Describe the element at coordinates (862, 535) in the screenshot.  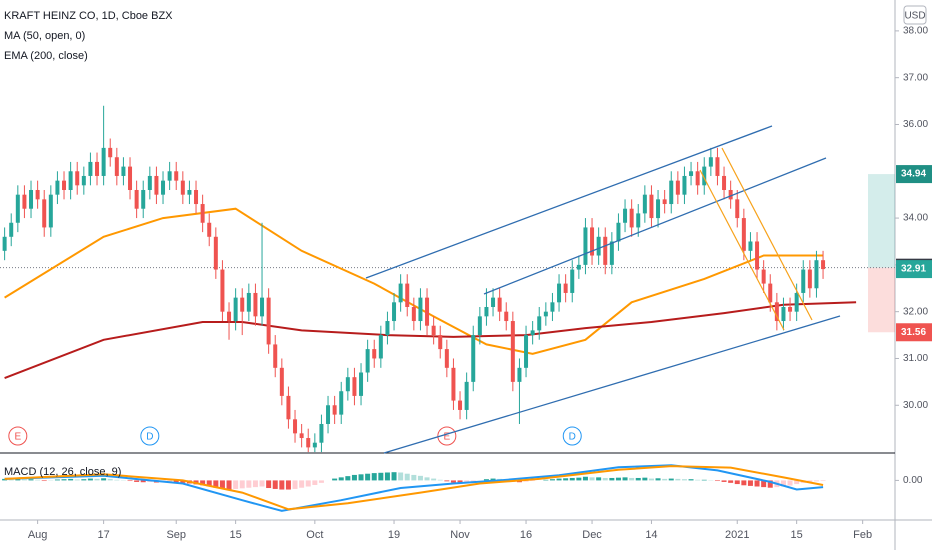
I see `x-tick-label: Feb` at that location.